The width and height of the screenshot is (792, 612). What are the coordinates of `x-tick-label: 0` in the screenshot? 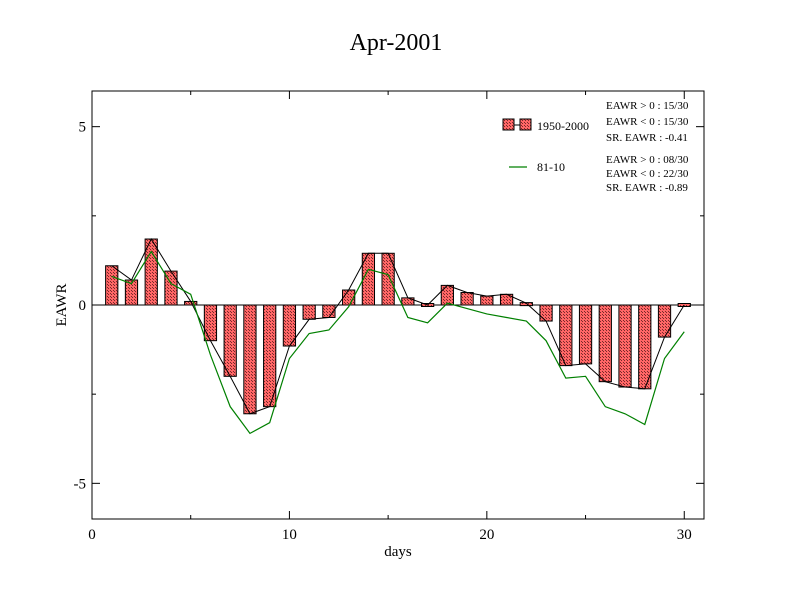 It's located at (92, 535).